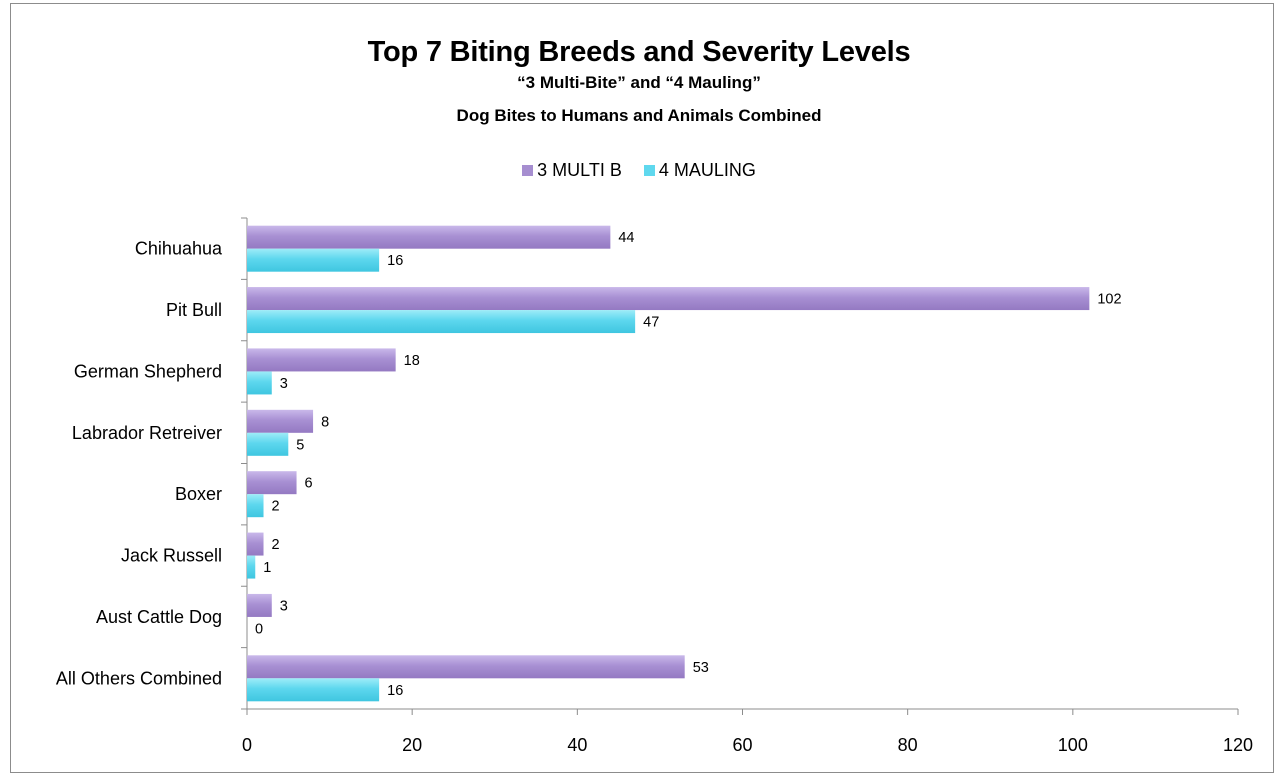  Describe the element at coordinates (194, 310) in the screenshot. I see `category-label: Pit Bull` at that location.